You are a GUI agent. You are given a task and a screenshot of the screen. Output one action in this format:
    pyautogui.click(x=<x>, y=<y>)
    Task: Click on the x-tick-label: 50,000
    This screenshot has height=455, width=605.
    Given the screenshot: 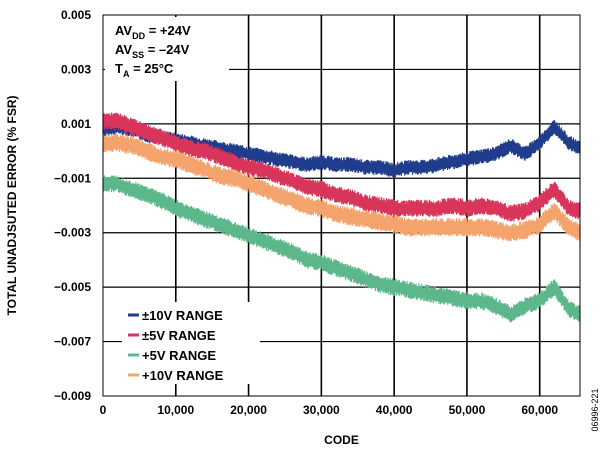 What is the action you would take?
    pyautogui.click(x=467, y=410)
    